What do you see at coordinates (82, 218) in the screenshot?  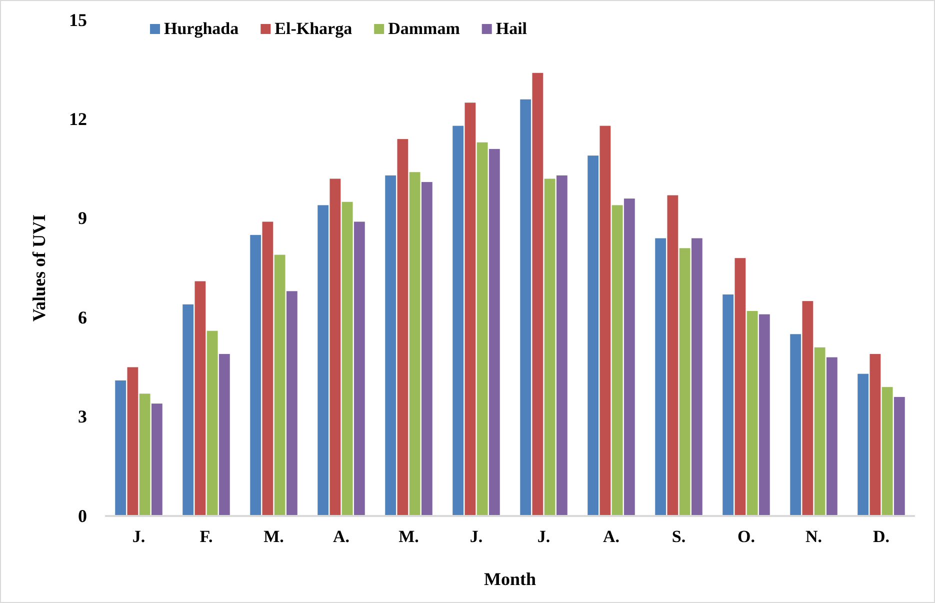 I see `y-tick-label: 9` at bounding box center [82, 218].